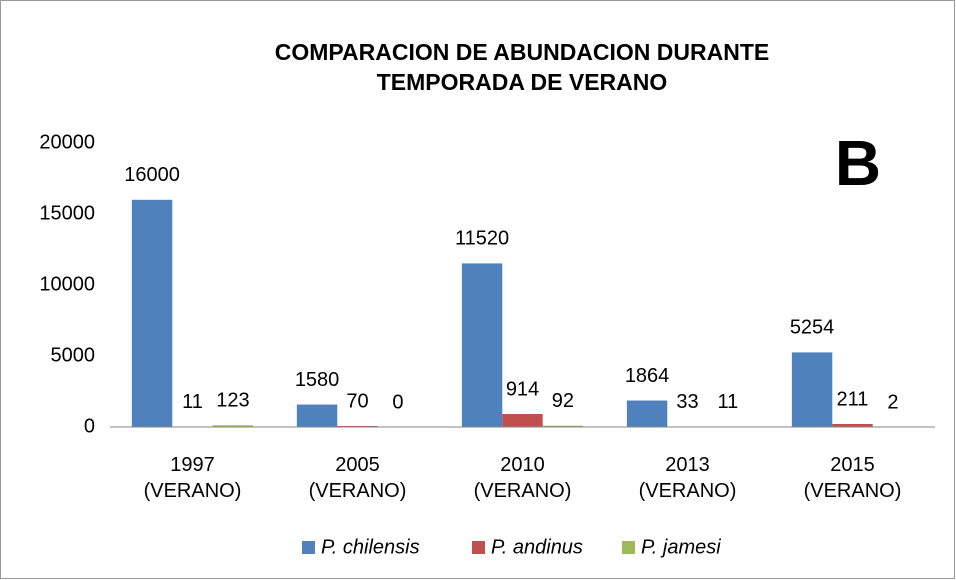  What do you see at coordinates (853, 478) in the screenshot?
I see `x-tick-label: 2015 (VERANO)` at bounding box center [853, 478].